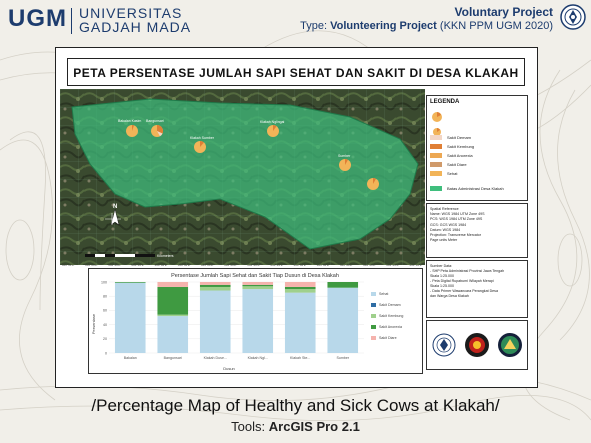 The height and width of the screenshot is (443, 591). What do you see at coordinates (342, 358) in the screenshot?
I see `chart-x-tick-label: Sumber` at bounding box center [342, 358].